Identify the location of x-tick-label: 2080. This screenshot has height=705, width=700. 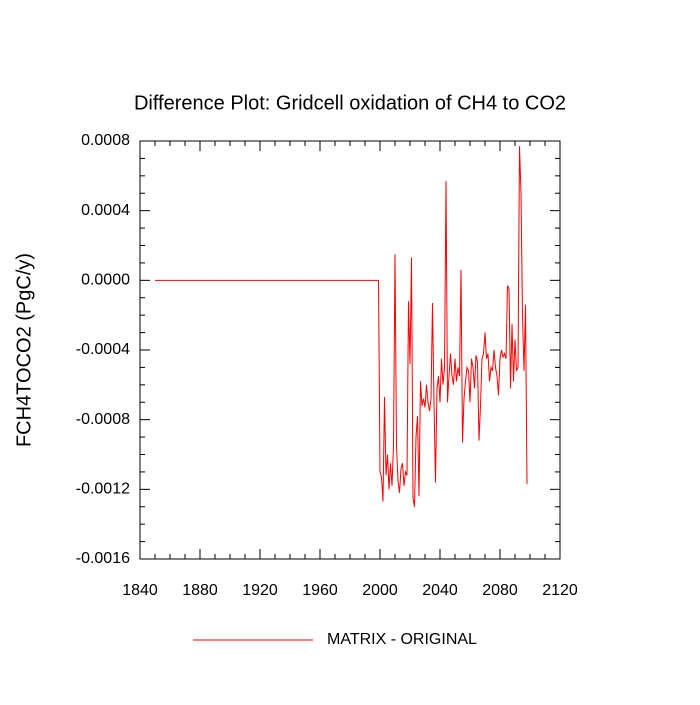
(500, 590).